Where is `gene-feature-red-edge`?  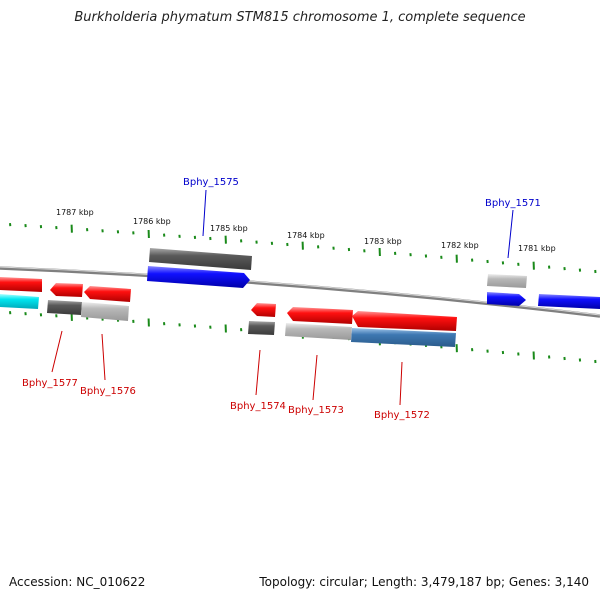 gene-feature-red-edge is located at coordinates (21, 284).